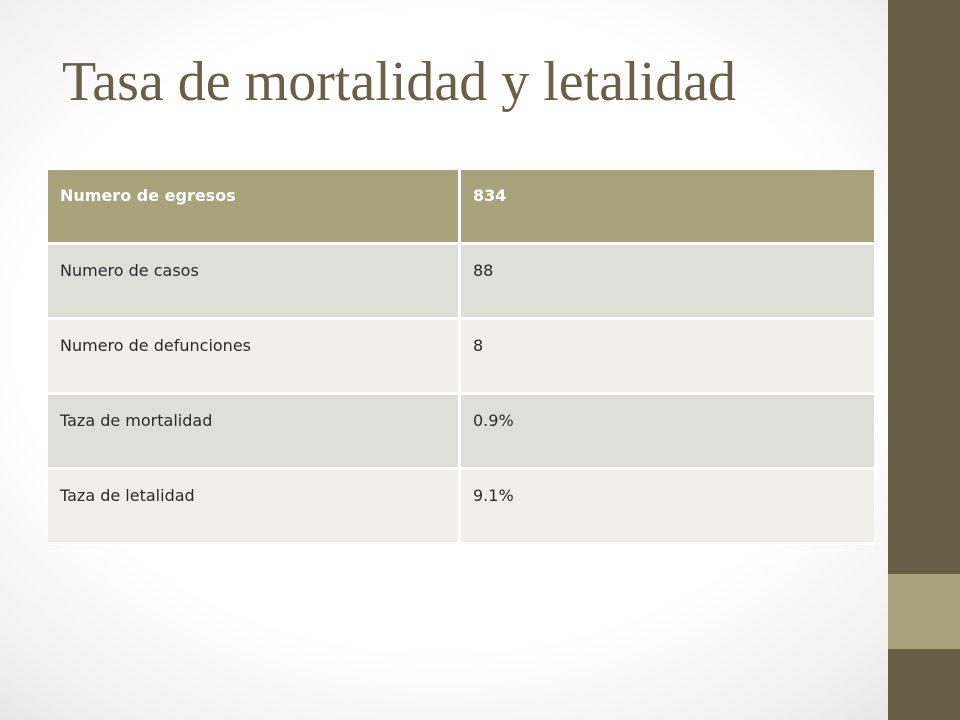  I want to click on table-row: Numero de defunciones 8, so click(461, 357).